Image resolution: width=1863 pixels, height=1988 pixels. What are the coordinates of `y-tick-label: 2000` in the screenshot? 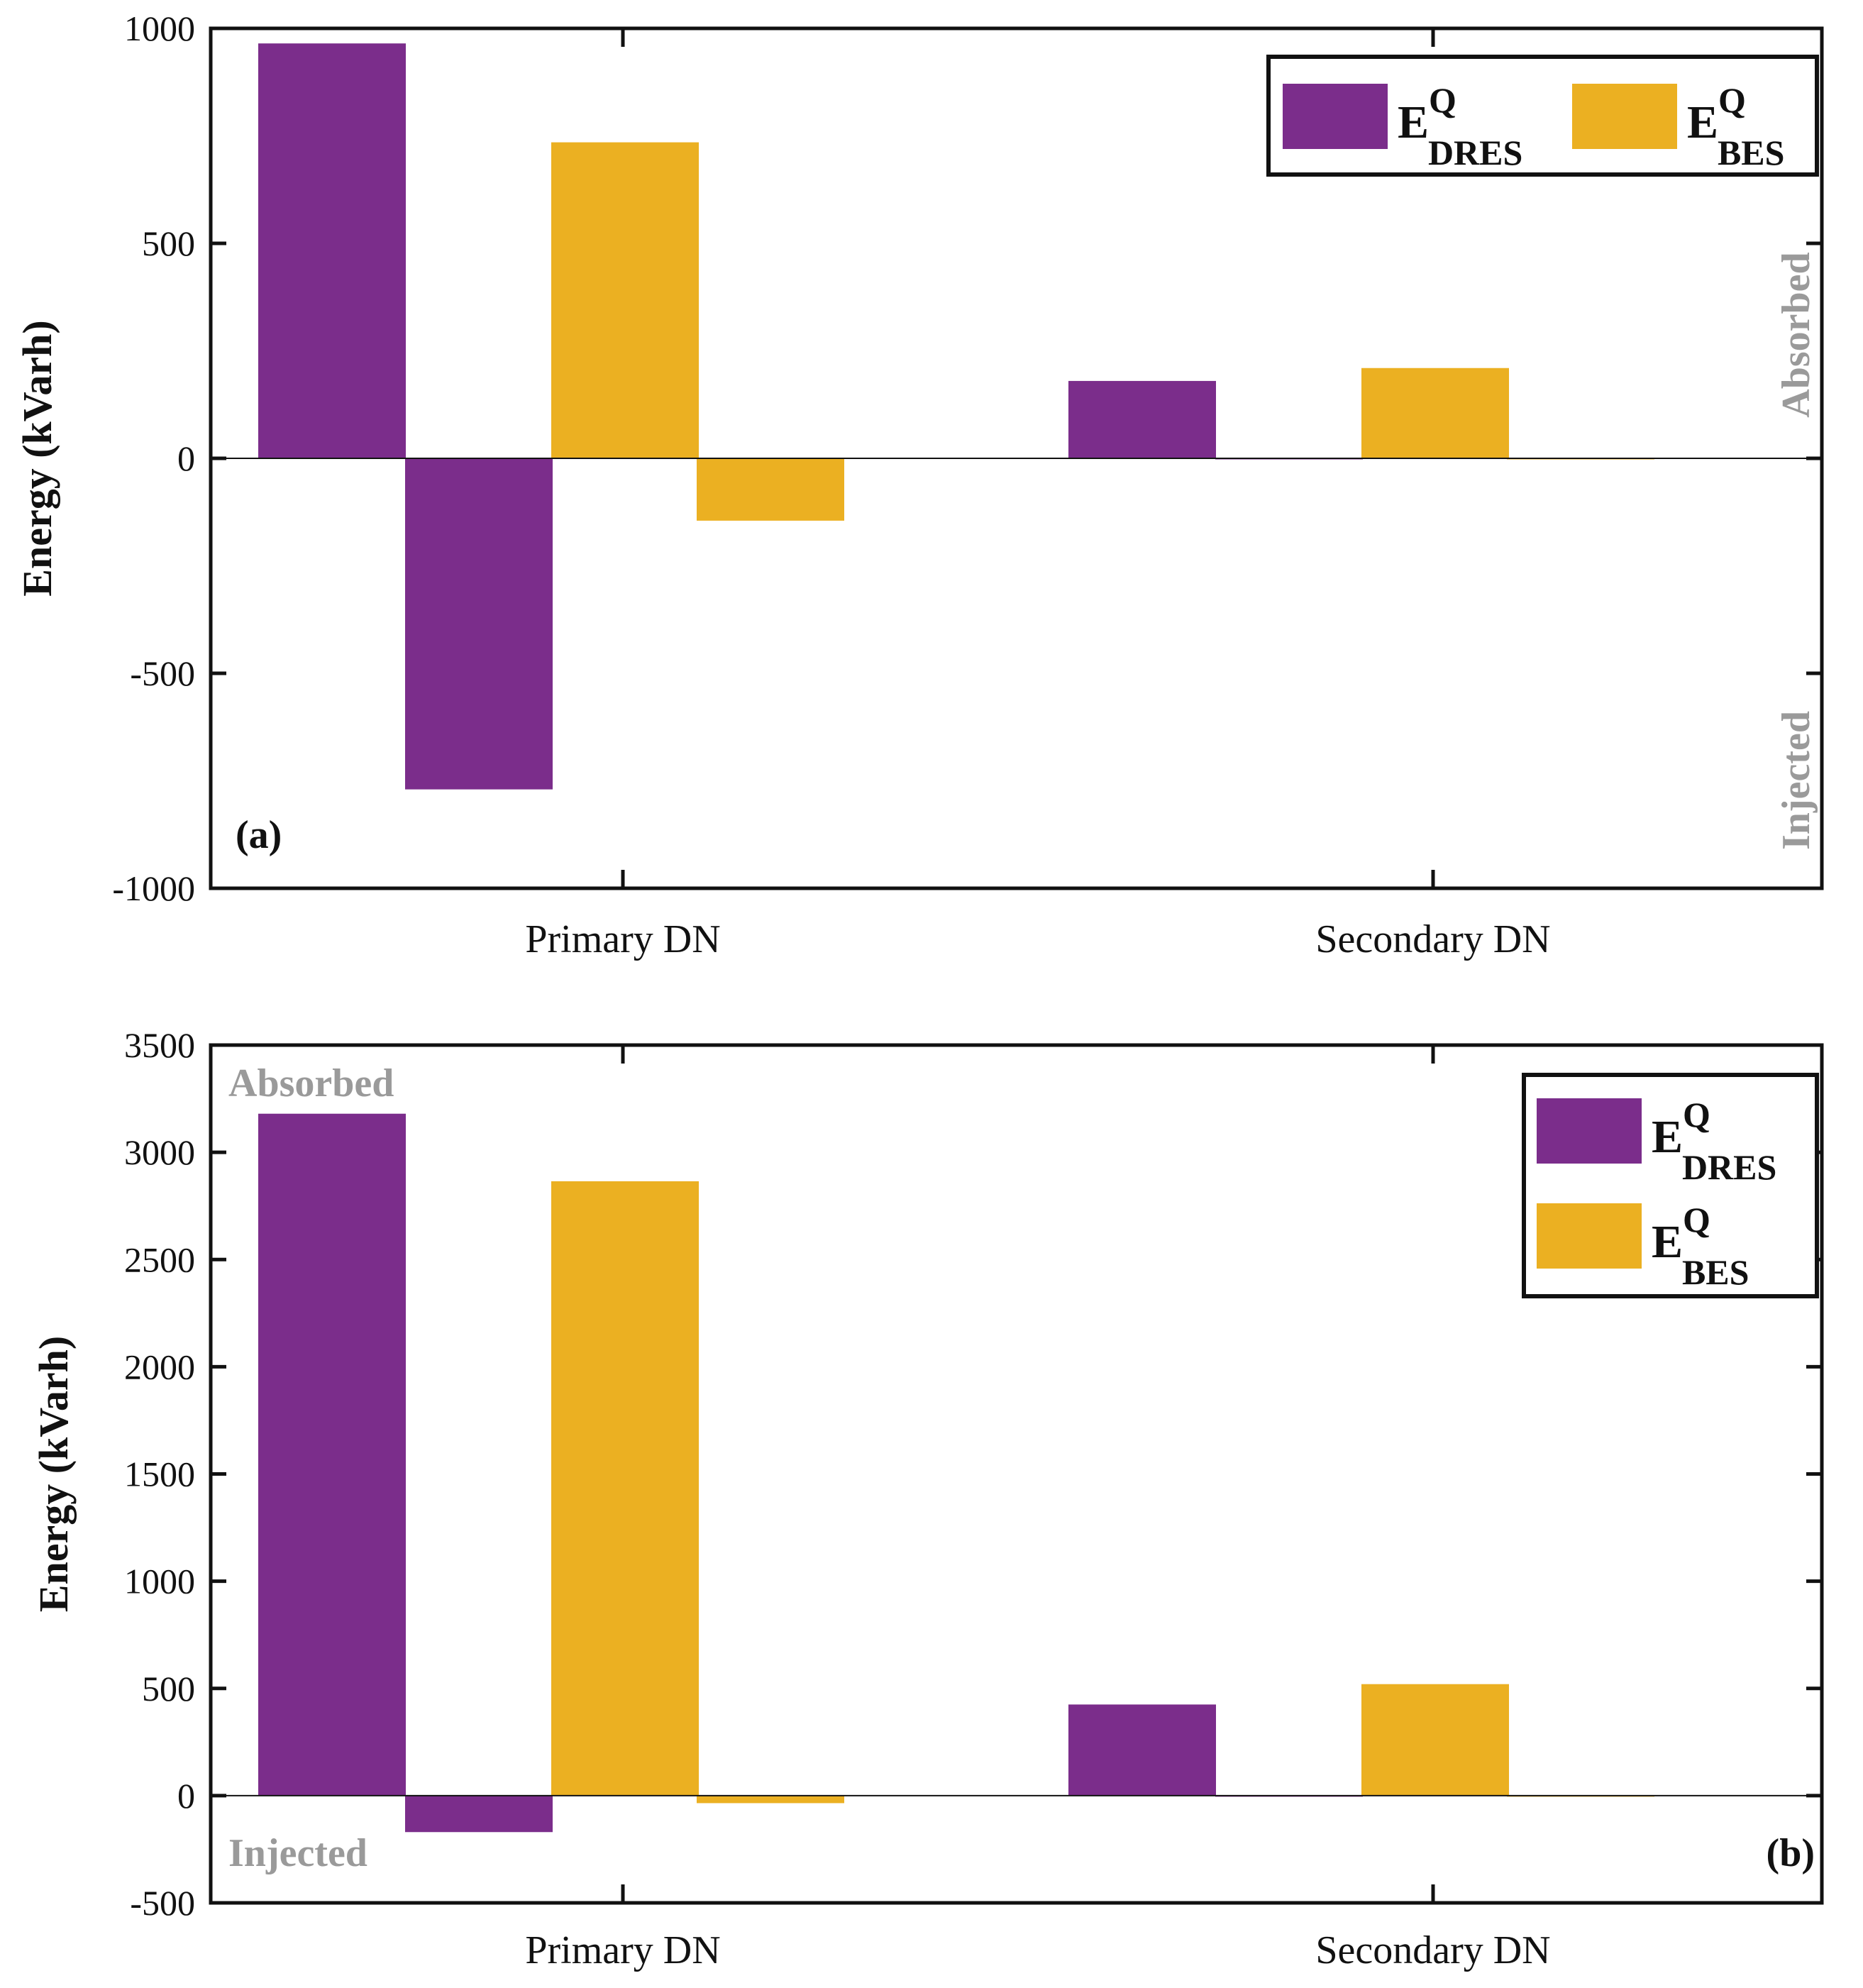 It's located at (160, 1366).